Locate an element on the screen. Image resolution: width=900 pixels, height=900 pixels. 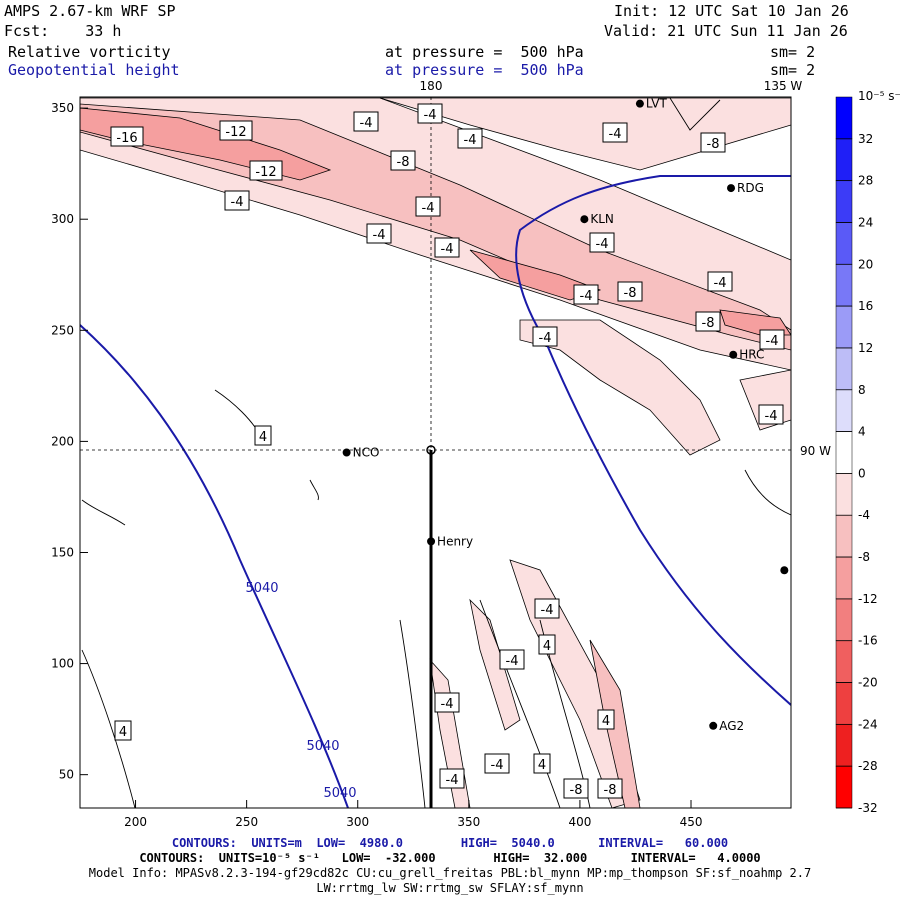
vort-band-top is located at coordinates (585, 134).